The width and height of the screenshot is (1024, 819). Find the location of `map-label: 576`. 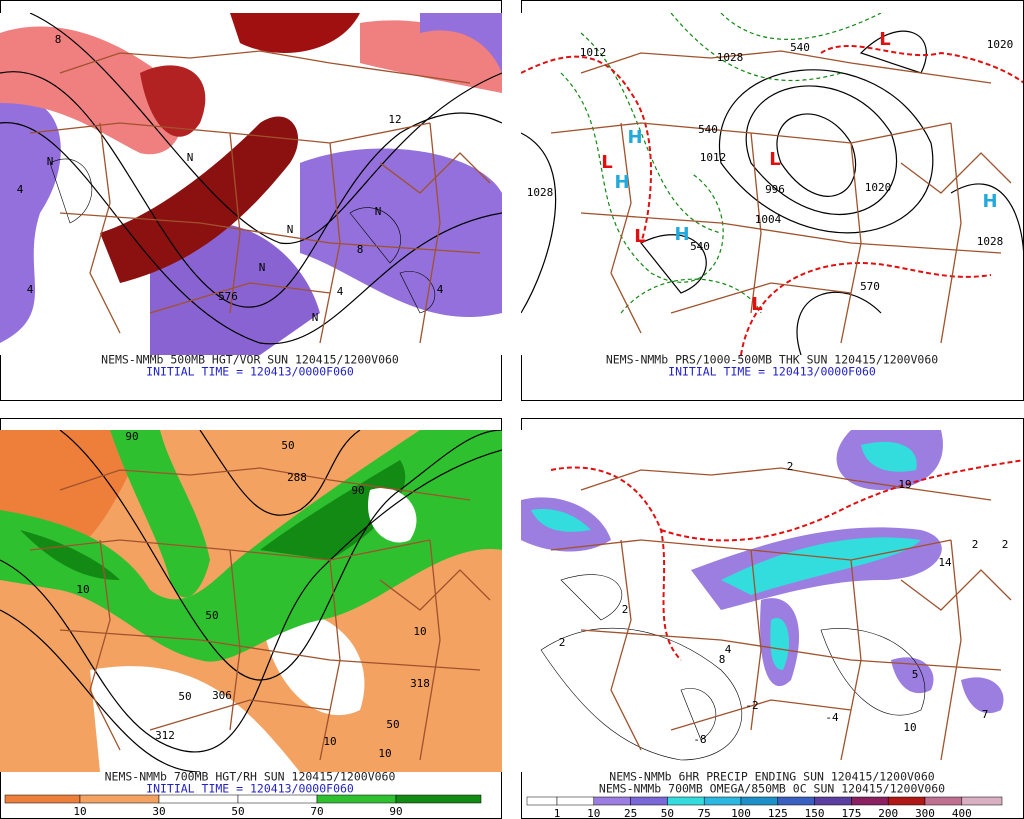

map-label: 576 is located at coordinates (228, 296).